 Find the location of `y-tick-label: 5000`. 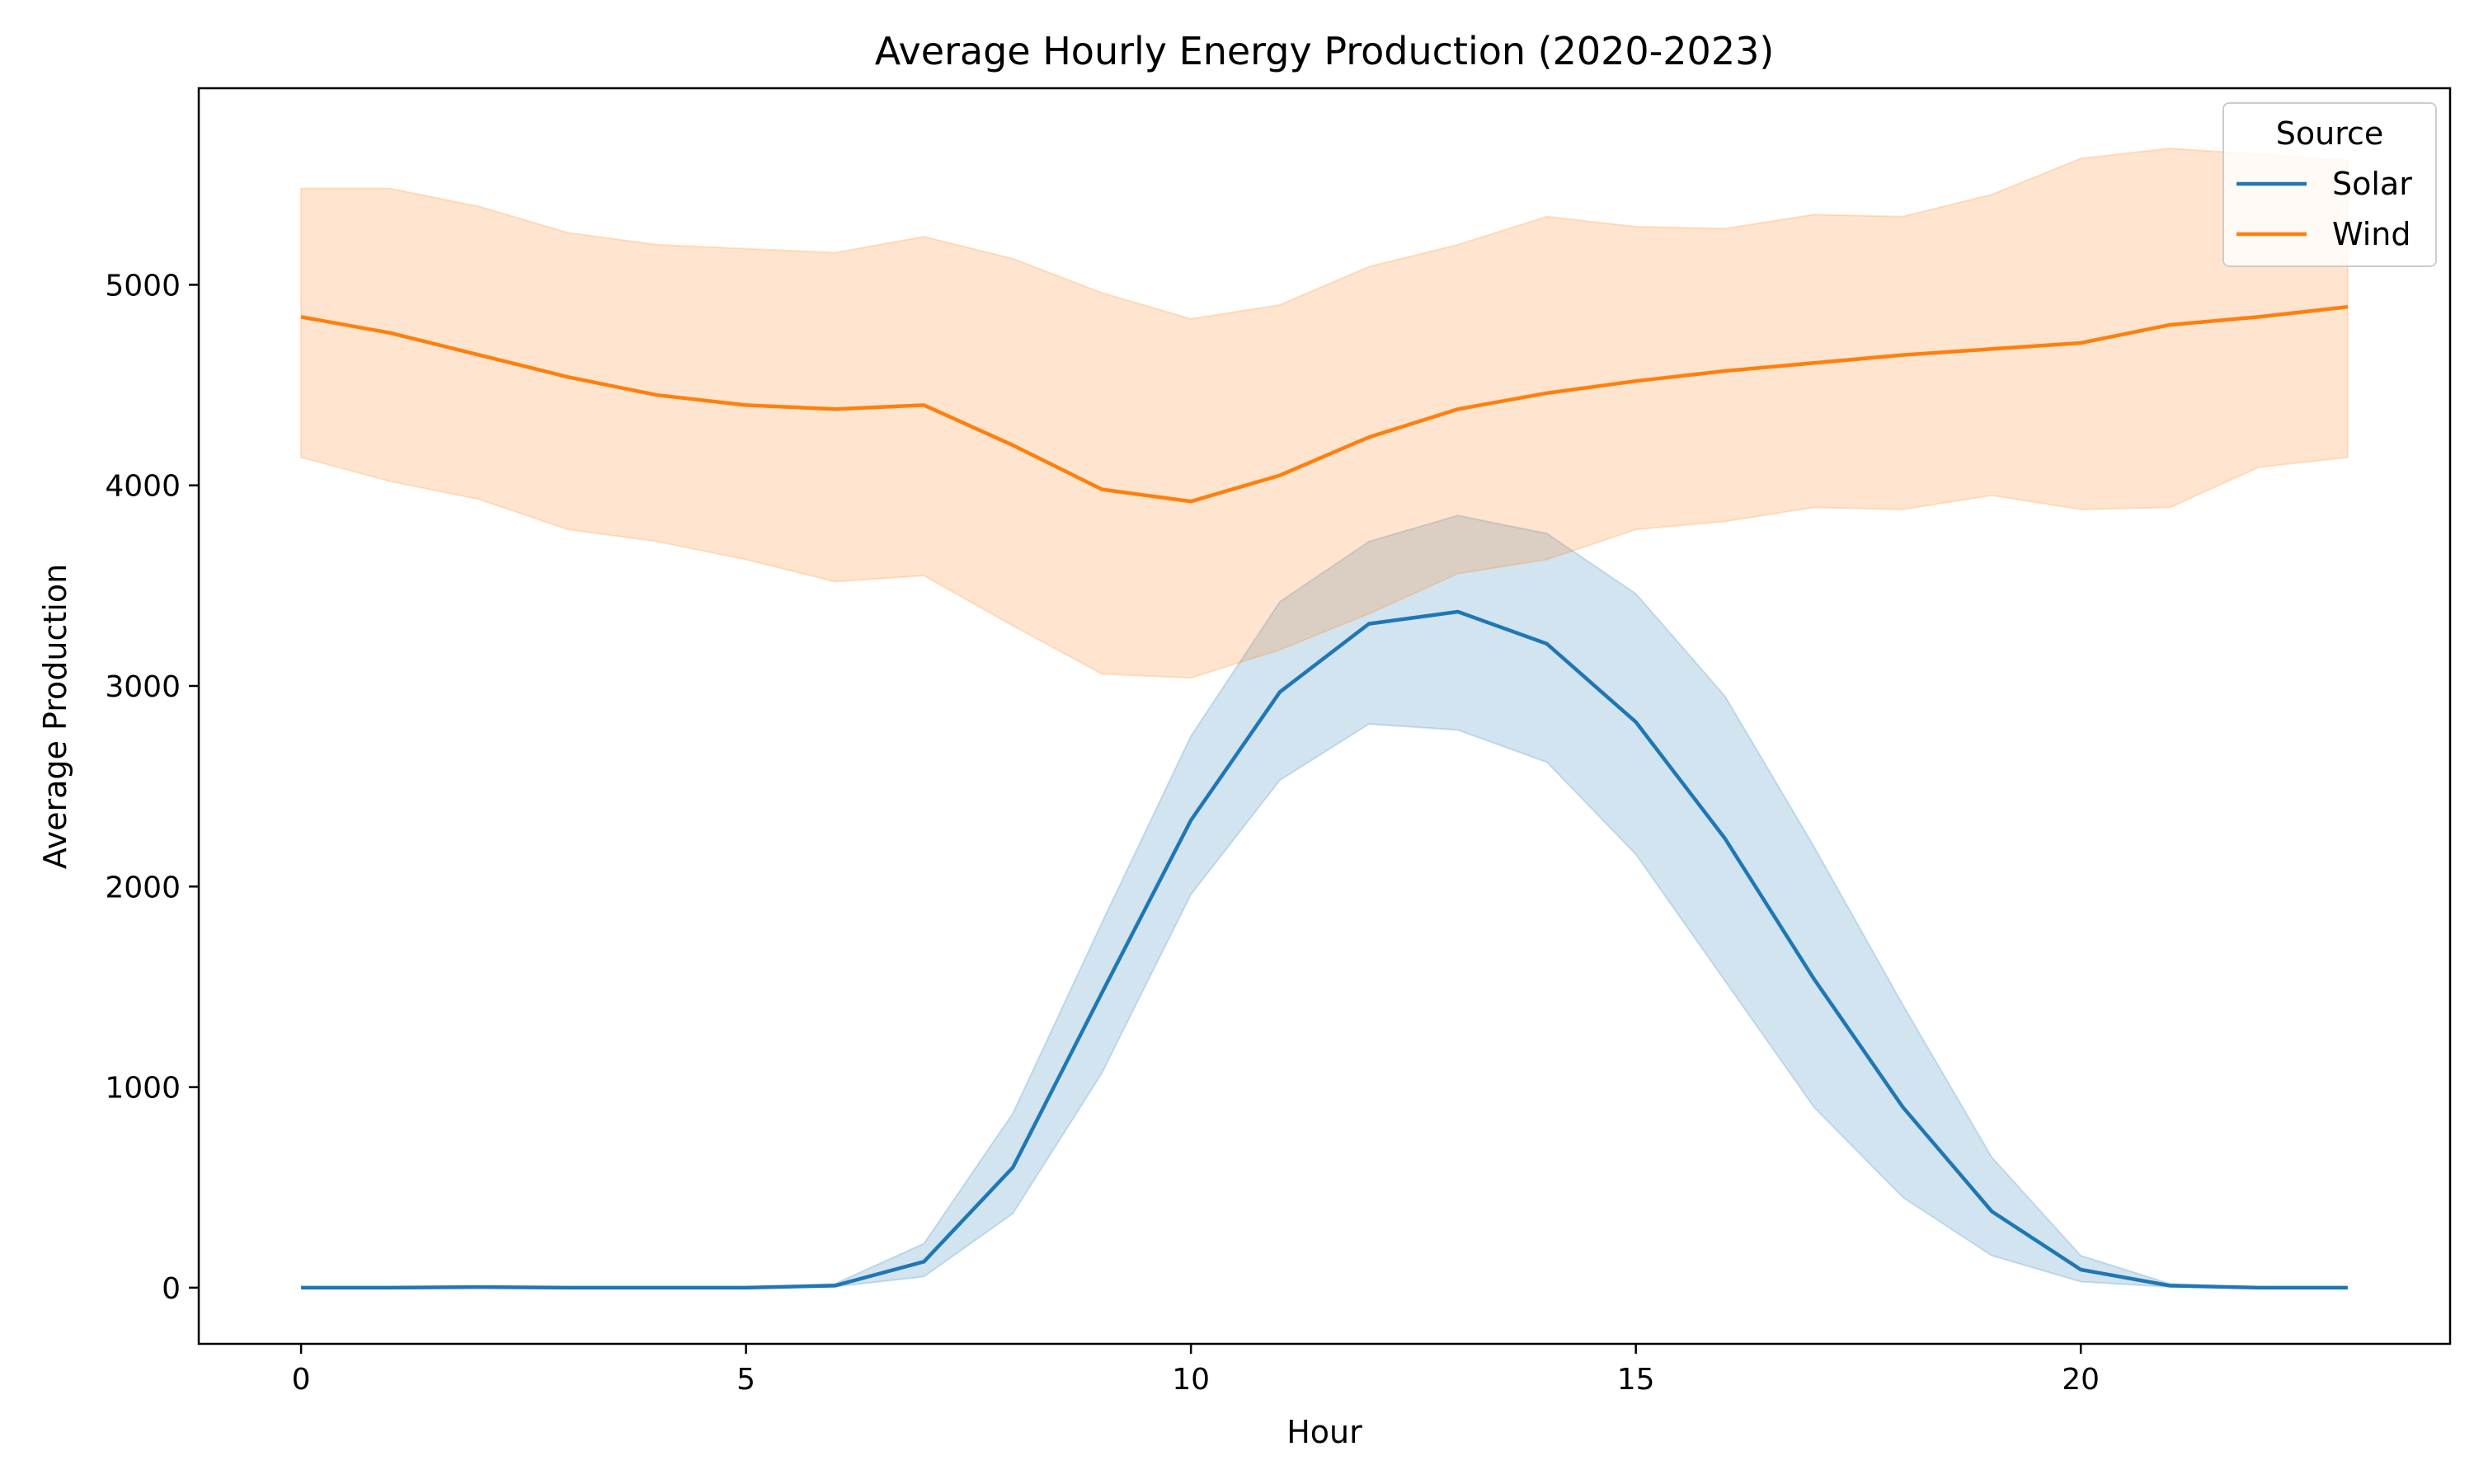

y-tick-label: 5000 is located at coordinates (143, 286).